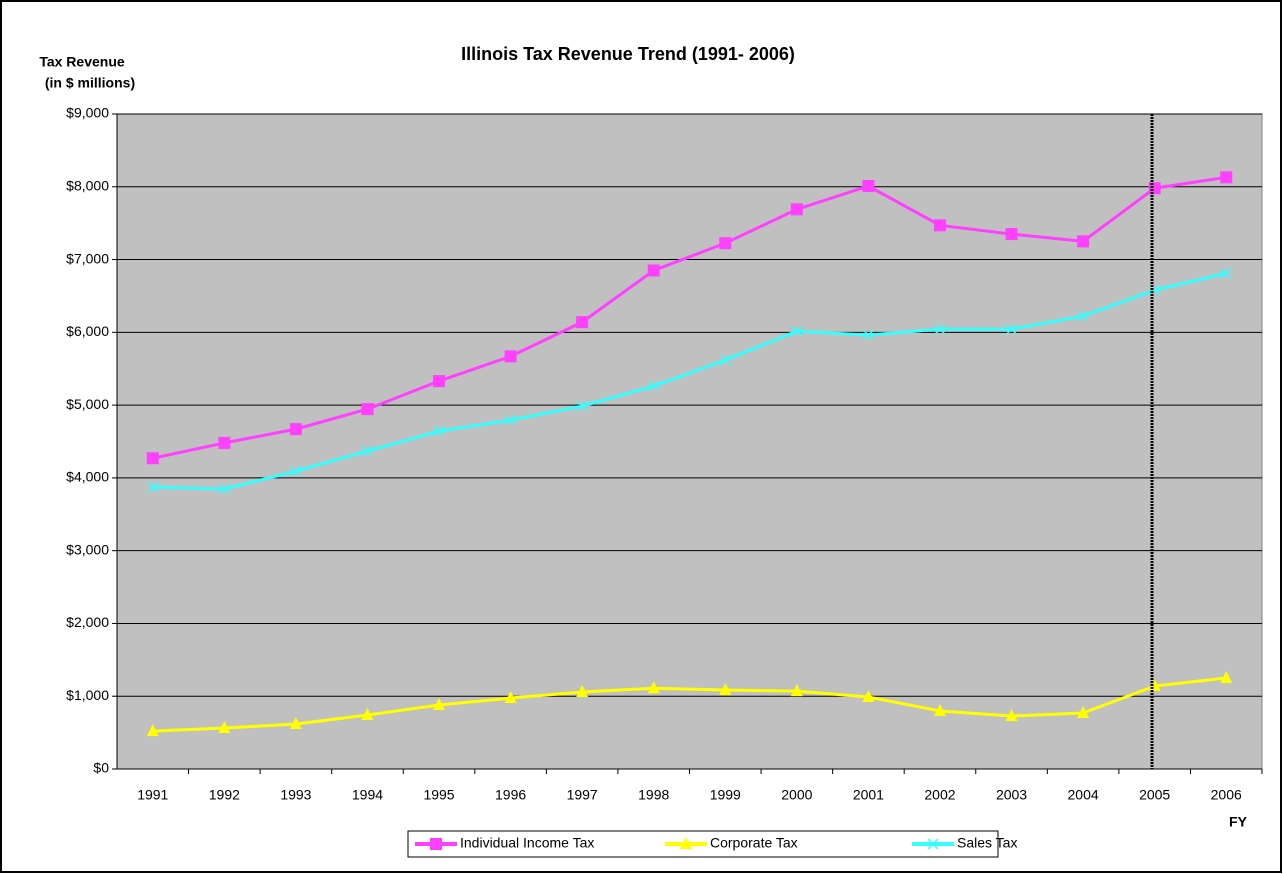 The image size is (1283, 874). I want to click on x-tick-label: 2004, so click(1083, 795).